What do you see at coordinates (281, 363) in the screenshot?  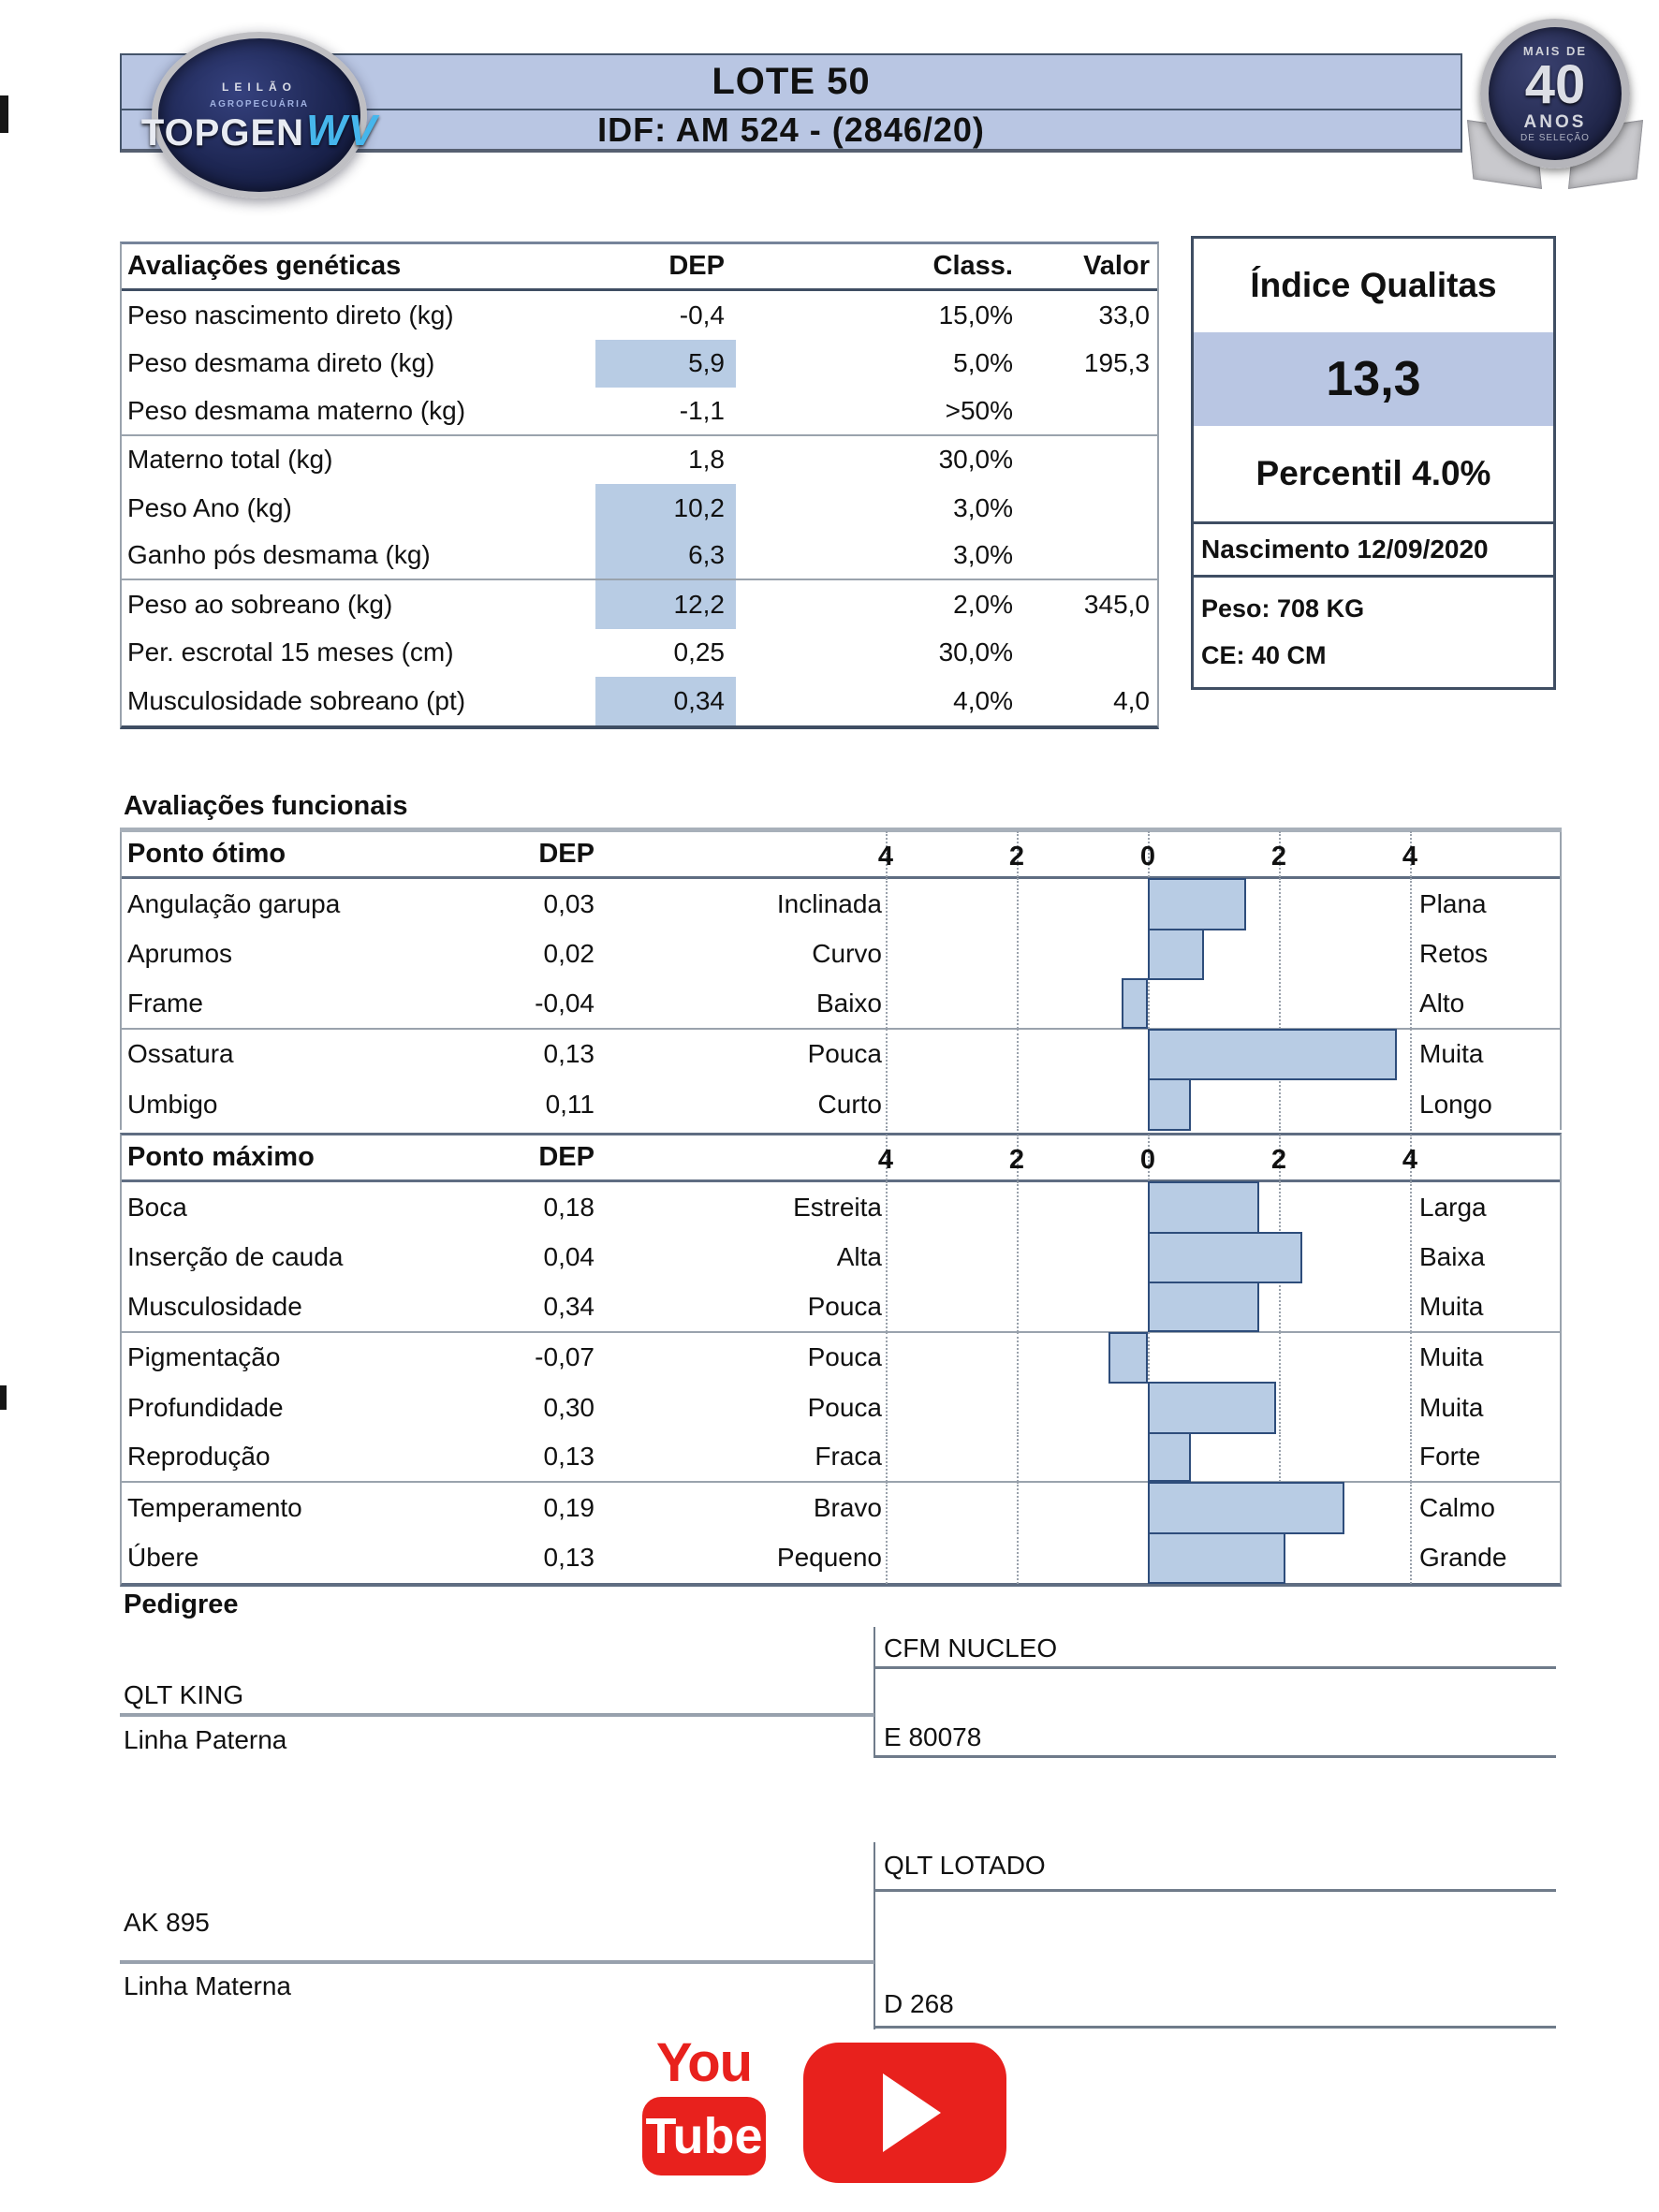 I see `trait-label: Peso desmama direto (kg)` at bounding box center [281, 363].